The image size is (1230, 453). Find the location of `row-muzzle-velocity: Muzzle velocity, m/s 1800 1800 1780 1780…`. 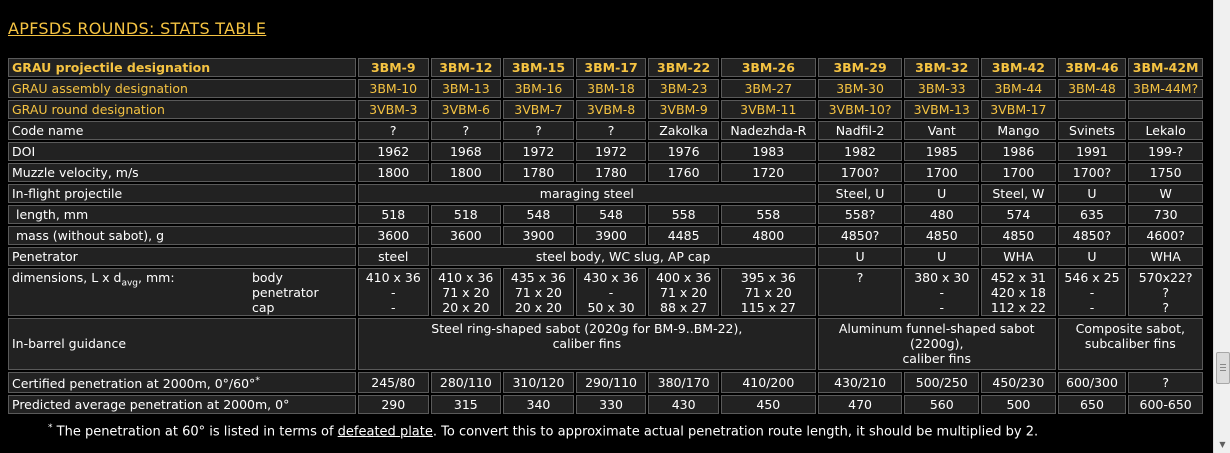

row-muzzle-velocity: Muzzle velocity, m/s 1800 1800 1780 1780… is located at coordinates (605, 172).